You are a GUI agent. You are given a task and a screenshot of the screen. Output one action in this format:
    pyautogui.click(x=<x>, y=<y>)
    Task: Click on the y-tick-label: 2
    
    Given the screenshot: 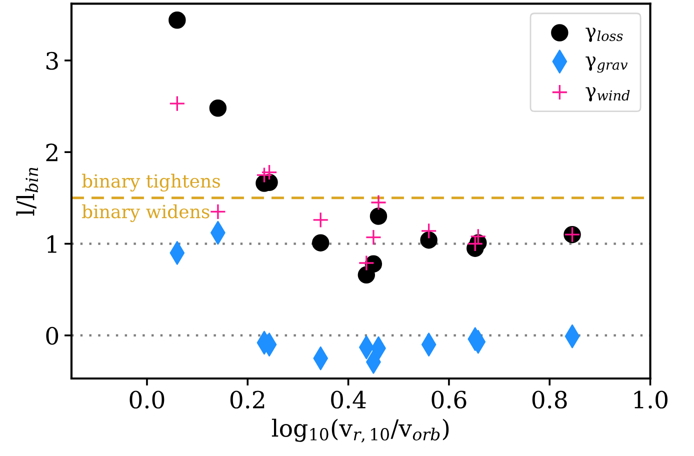 What is the action you would take?
    pyautogui.click(x=52, y=153)
    